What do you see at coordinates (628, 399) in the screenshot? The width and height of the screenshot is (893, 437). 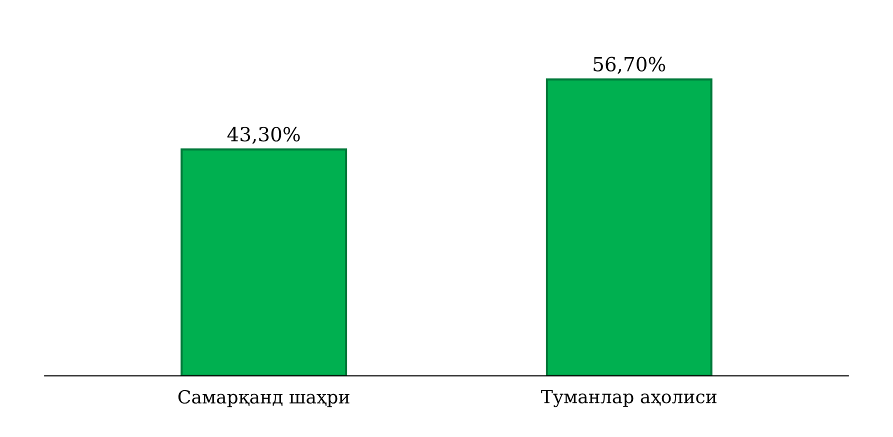 I see `x-tick-label: Туманлар аҳолиси` at bounding box center [628, 399].